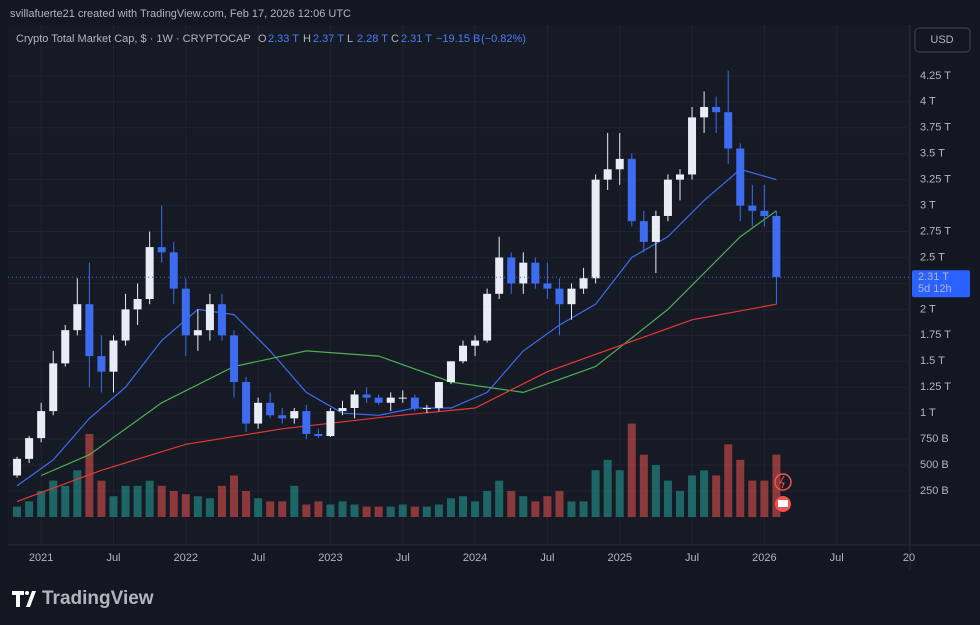  I want to click on ohlc-key: O, so click(262, 39).